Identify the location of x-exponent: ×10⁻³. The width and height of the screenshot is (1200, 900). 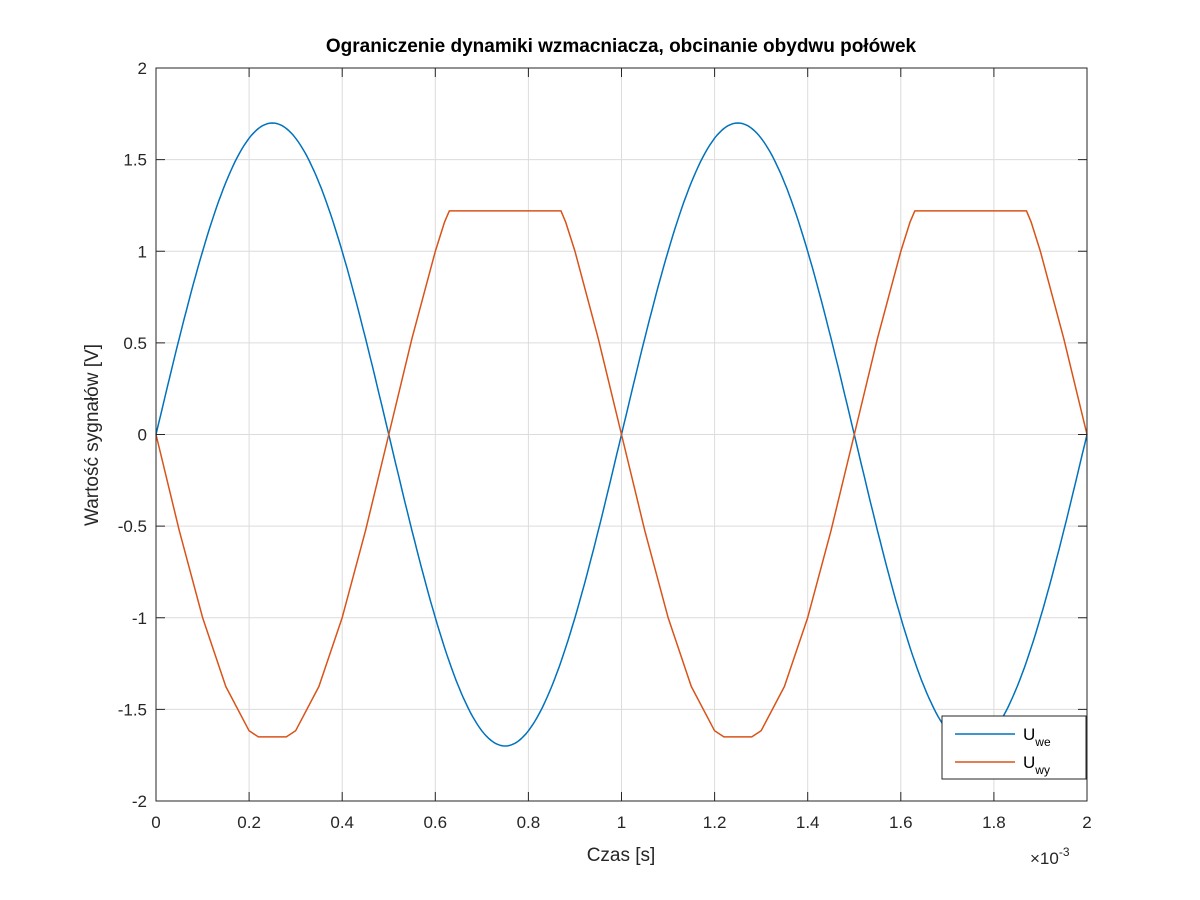
(1050, 856).